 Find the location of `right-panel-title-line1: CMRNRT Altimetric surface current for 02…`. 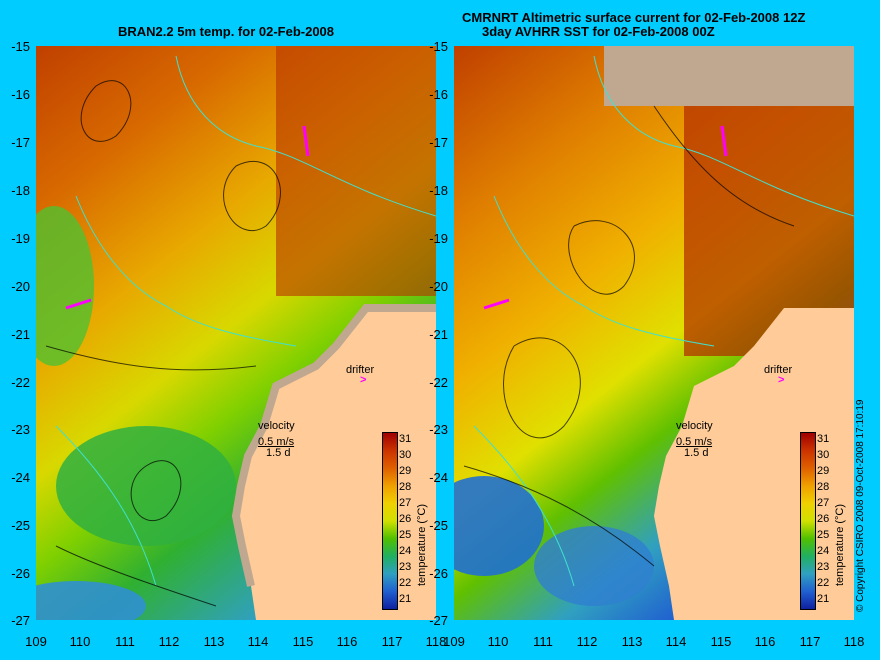

right-panel-title-line1: CMRNRT Altimetric surface current for 02… is located at coordinates (634, 17).